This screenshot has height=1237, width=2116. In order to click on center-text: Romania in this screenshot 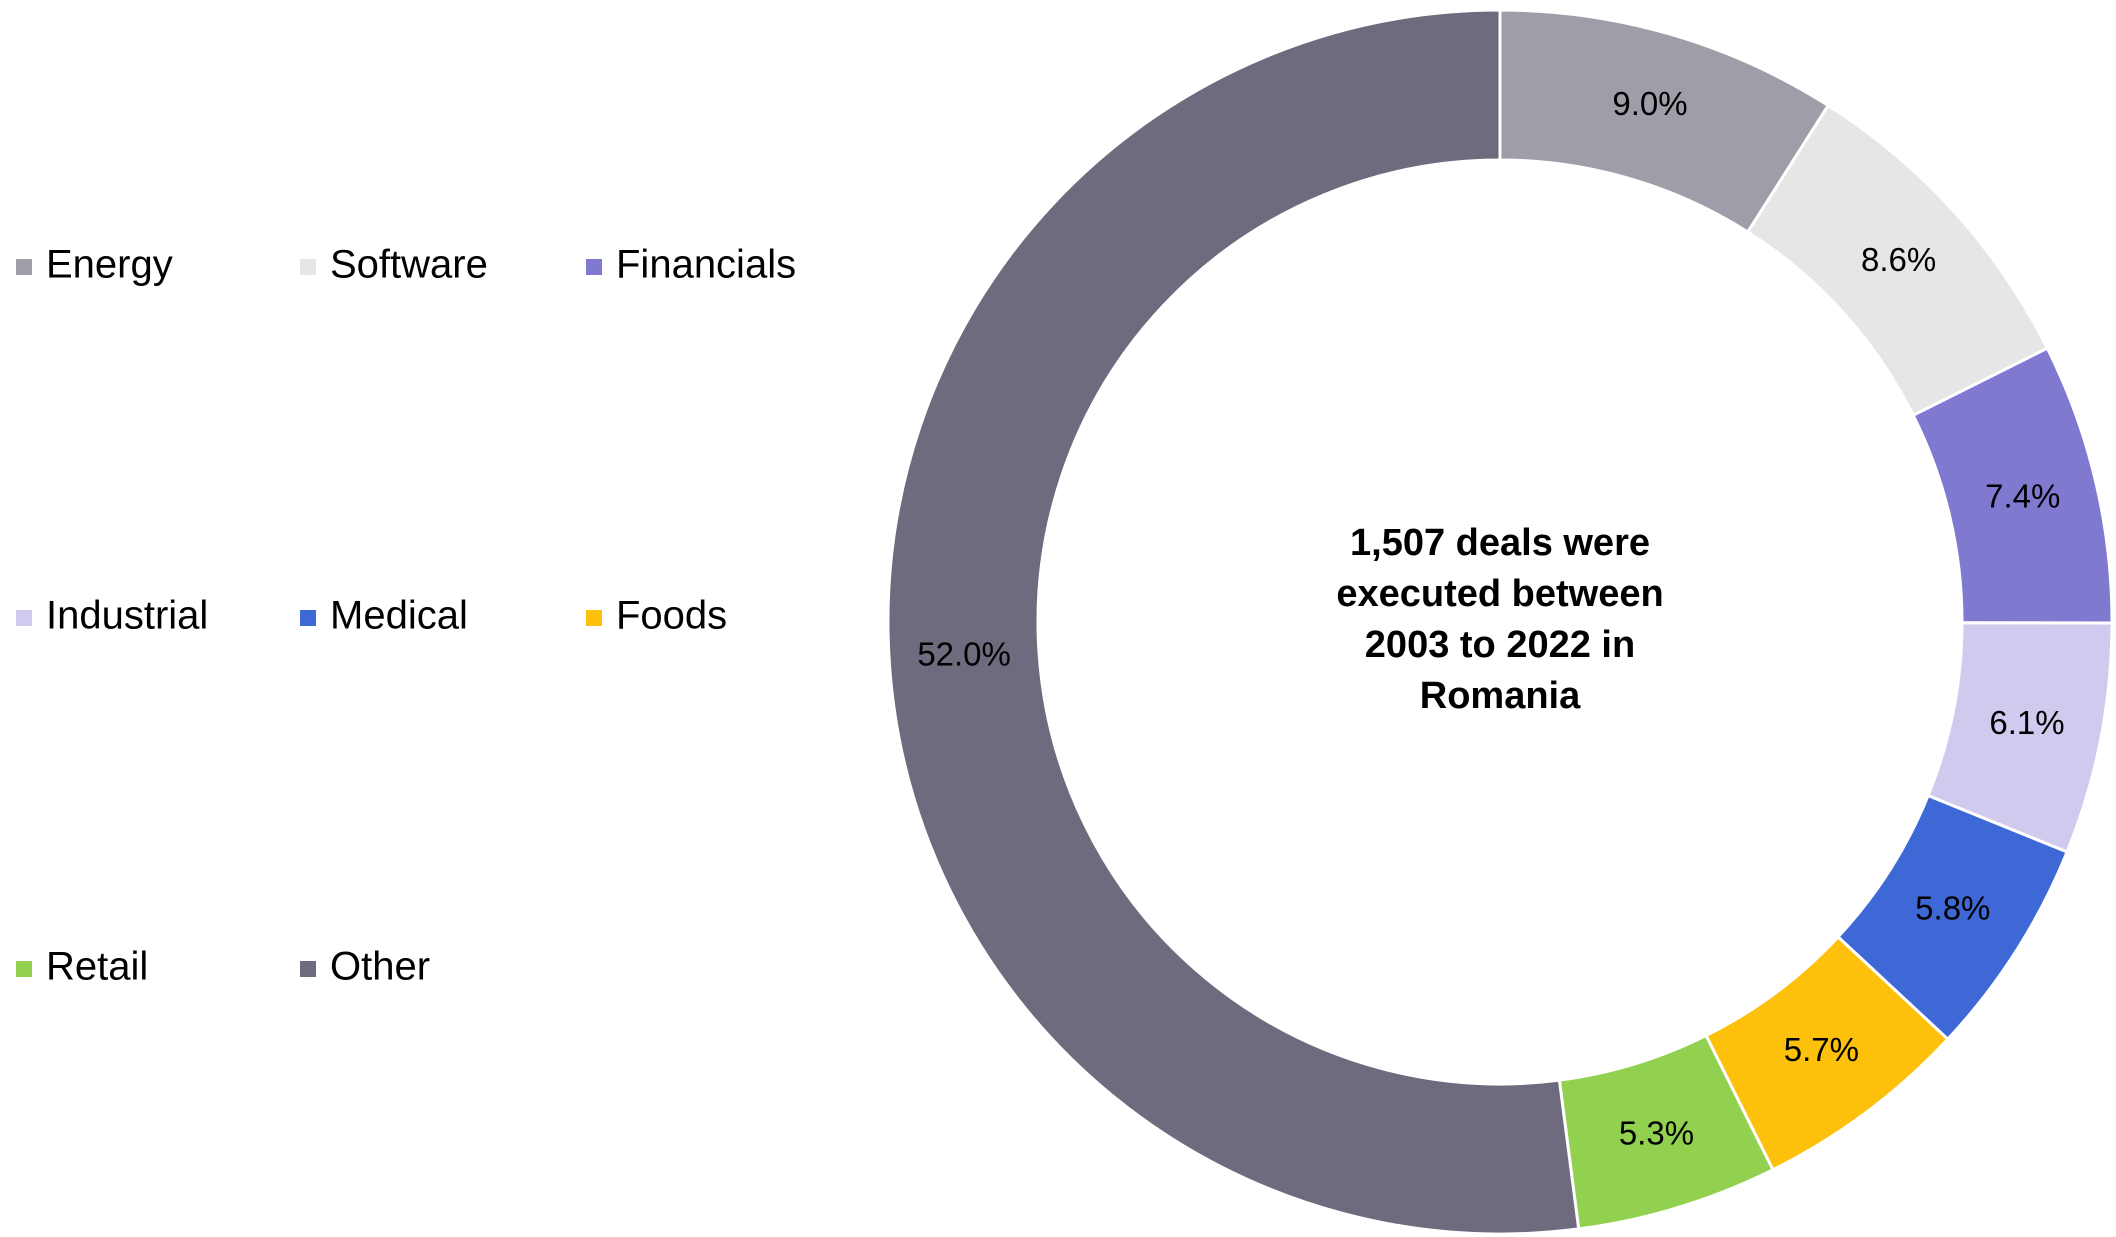, I will do `click(1500, 696)`.